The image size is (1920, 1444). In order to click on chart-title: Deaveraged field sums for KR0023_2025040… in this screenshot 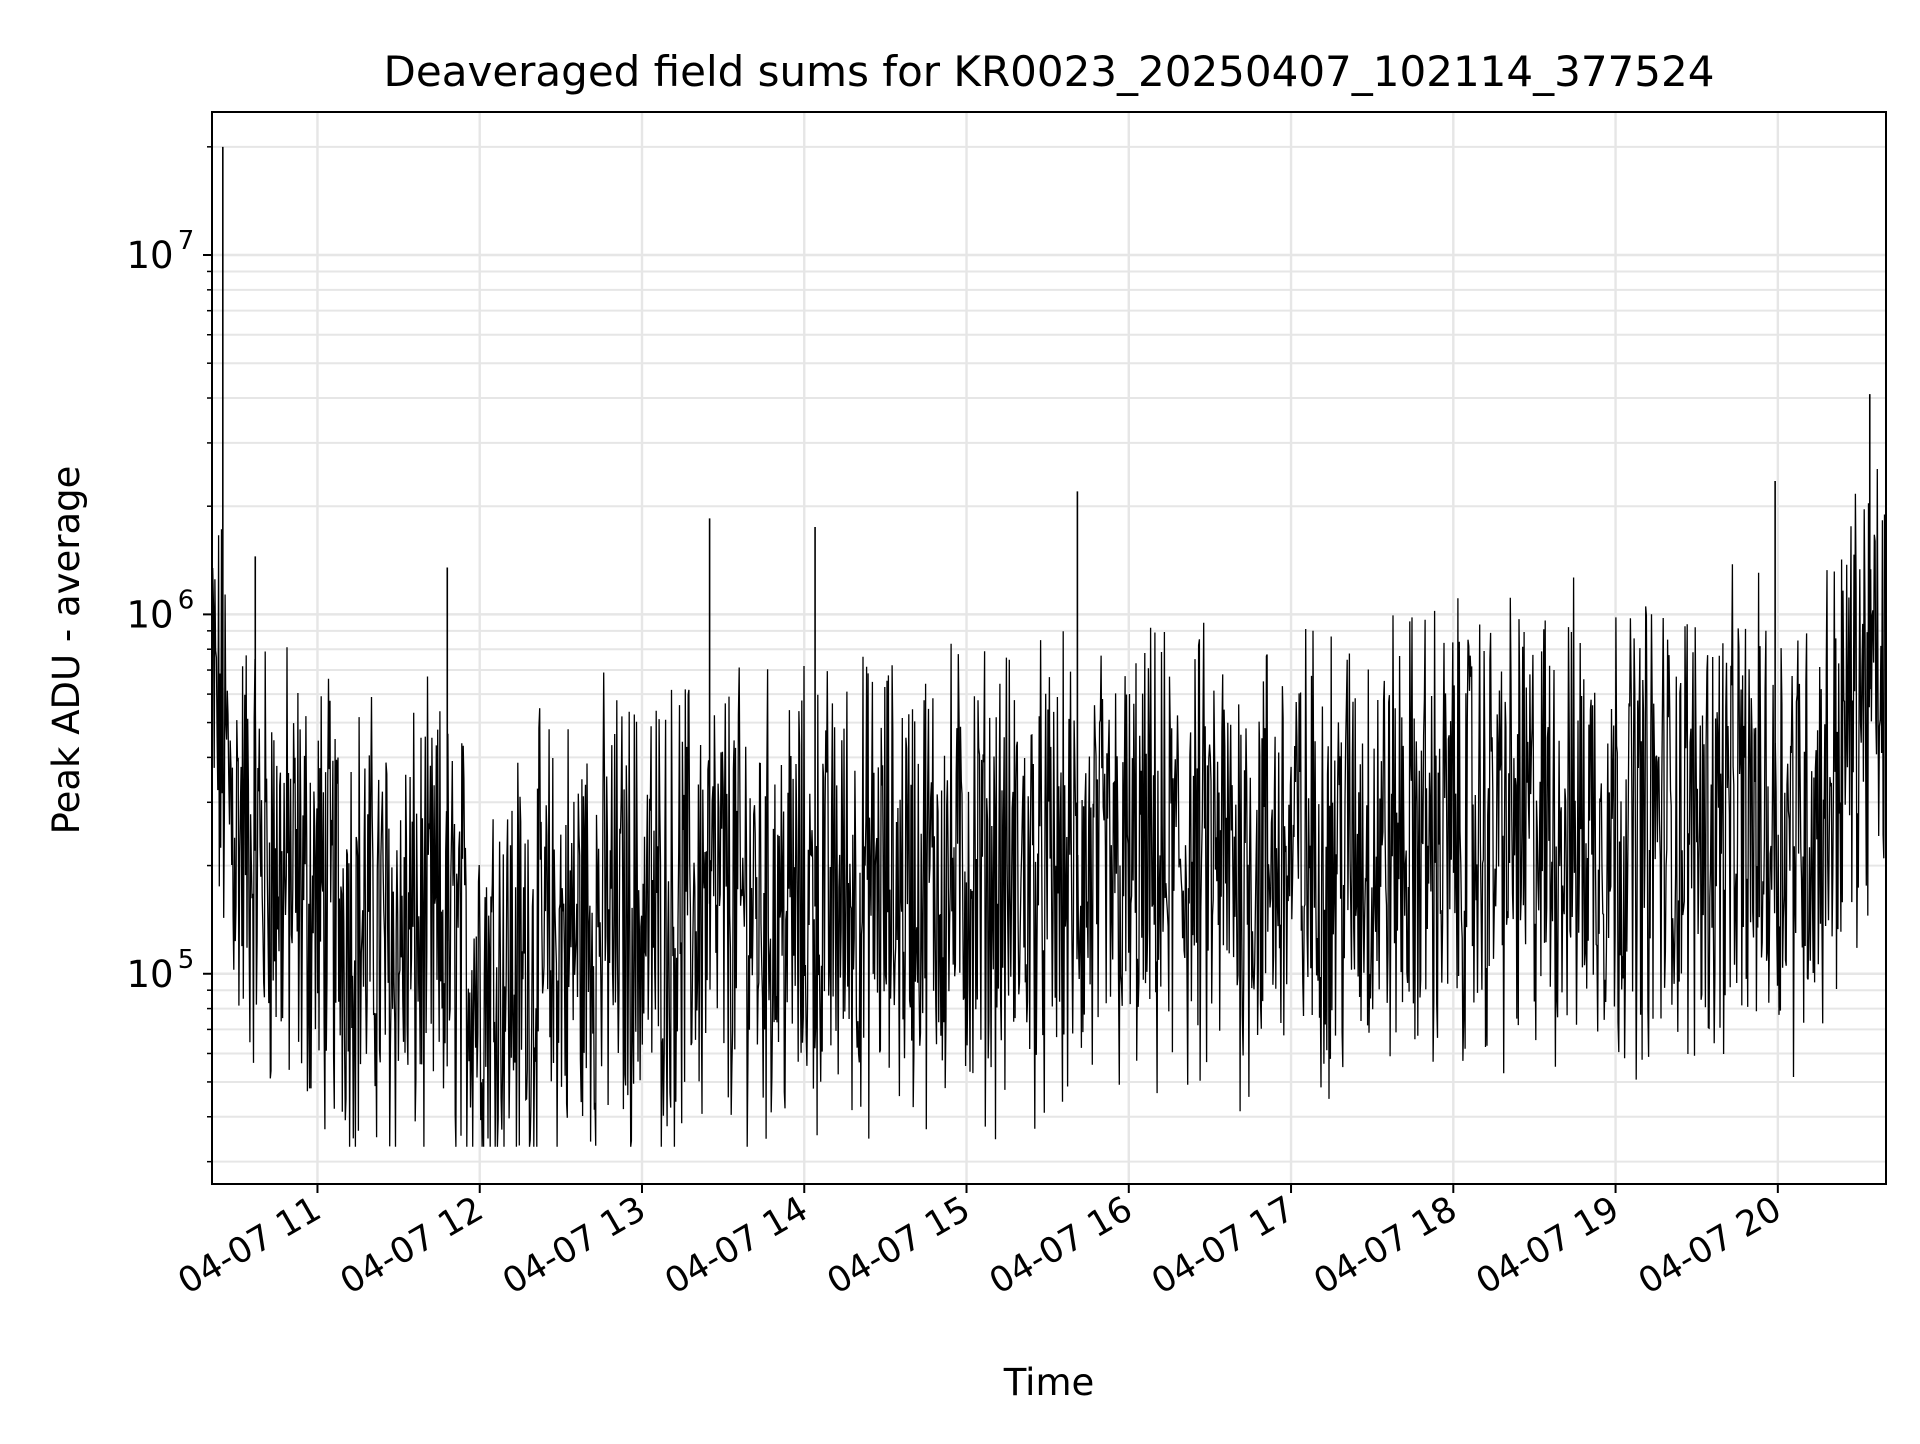, I will do `click(1049, 71)`.